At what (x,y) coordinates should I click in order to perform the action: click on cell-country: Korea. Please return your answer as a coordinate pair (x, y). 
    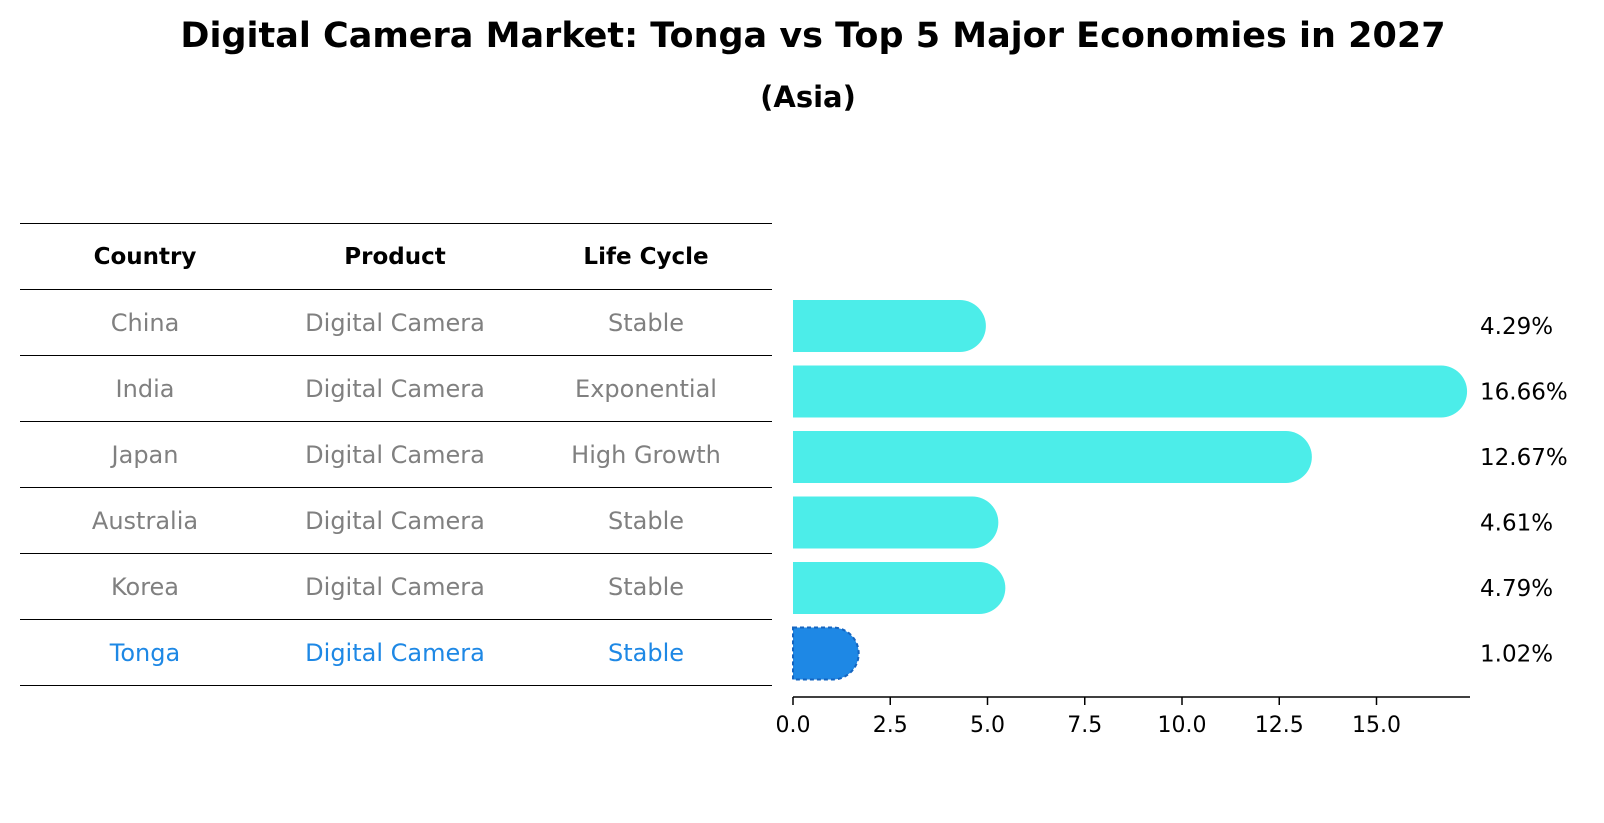
    Looking at the image, I should click on (145, 586).